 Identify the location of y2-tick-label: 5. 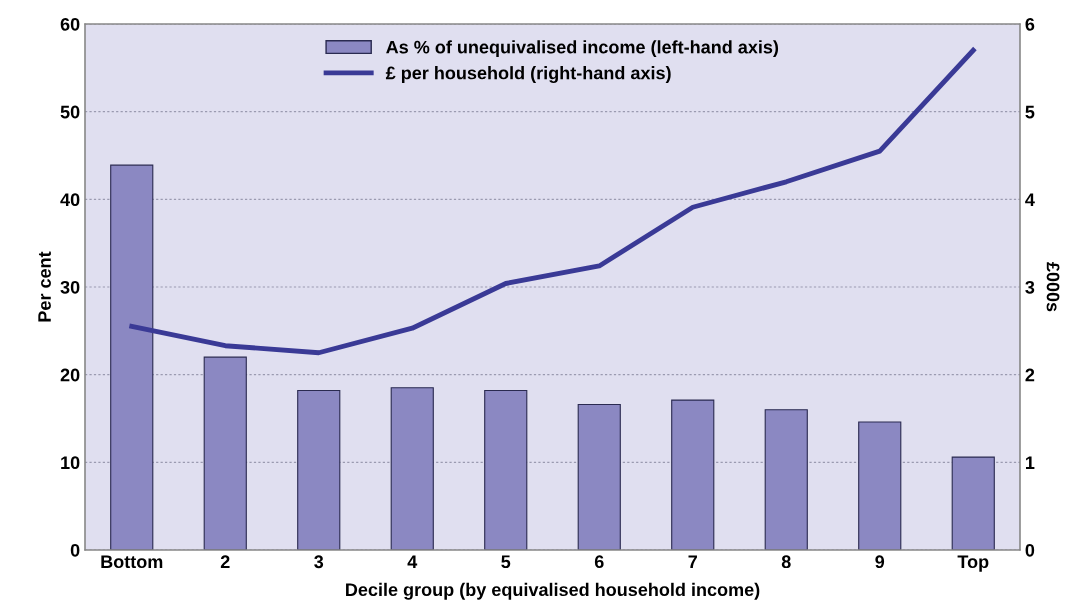
(1030, 112).